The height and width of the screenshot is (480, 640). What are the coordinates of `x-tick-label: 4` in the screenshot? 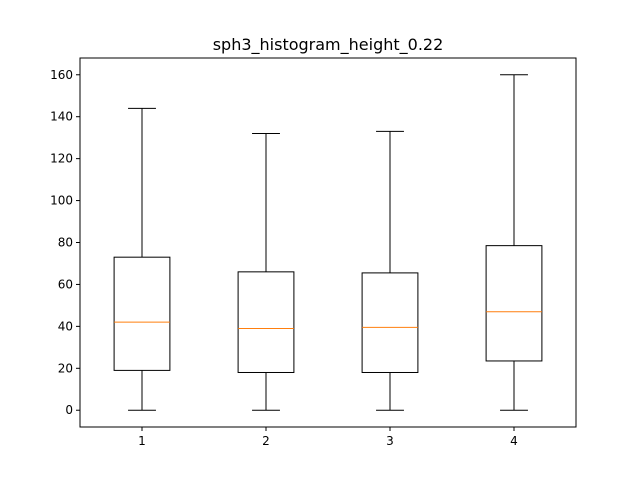 It's located at (514, 441).